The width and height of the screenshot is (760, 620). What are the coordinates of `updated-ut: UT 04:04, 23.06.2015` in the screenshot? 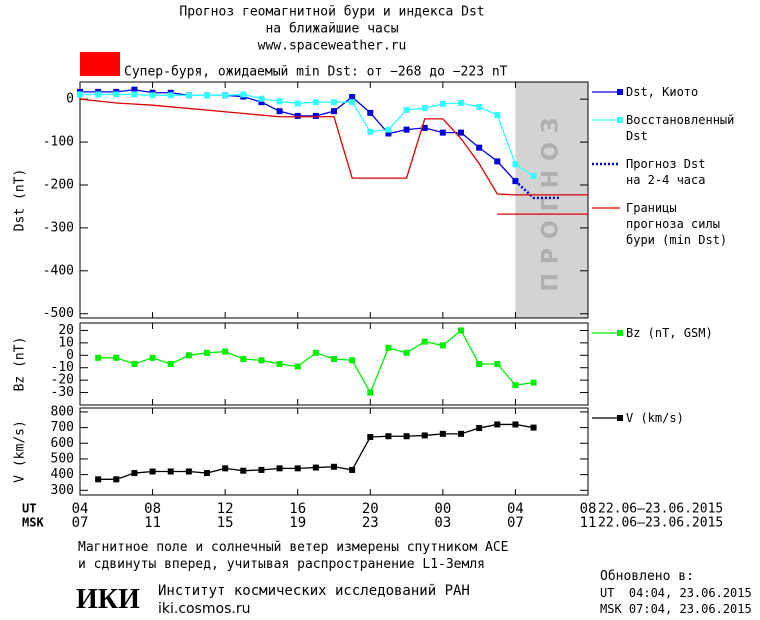 It's located at (676, 593).